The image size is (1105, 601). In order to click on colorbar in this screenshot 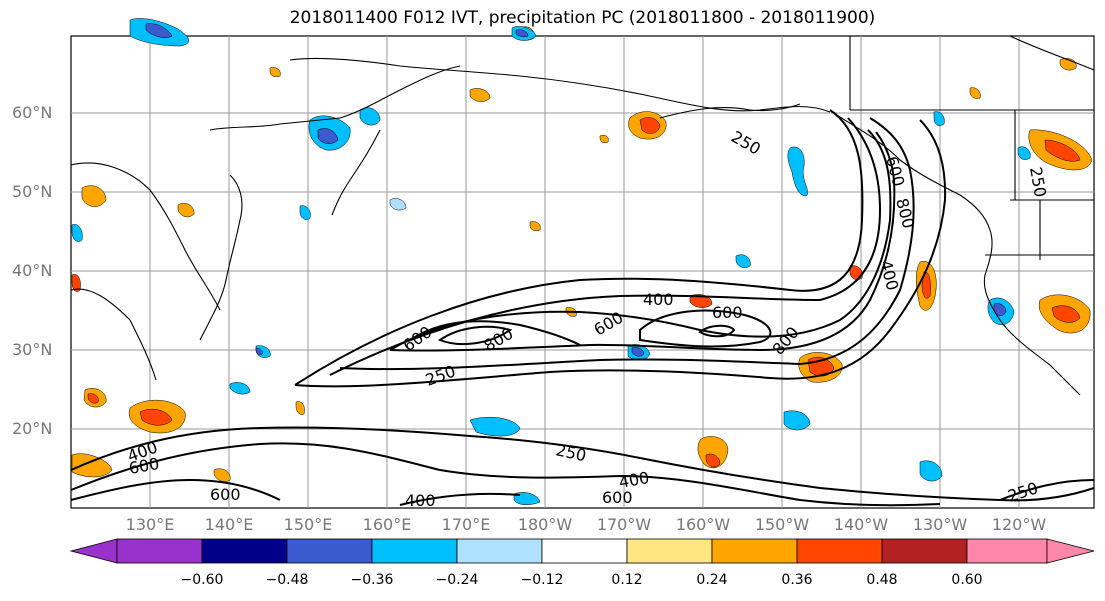, I will do `click(582, 551)`.